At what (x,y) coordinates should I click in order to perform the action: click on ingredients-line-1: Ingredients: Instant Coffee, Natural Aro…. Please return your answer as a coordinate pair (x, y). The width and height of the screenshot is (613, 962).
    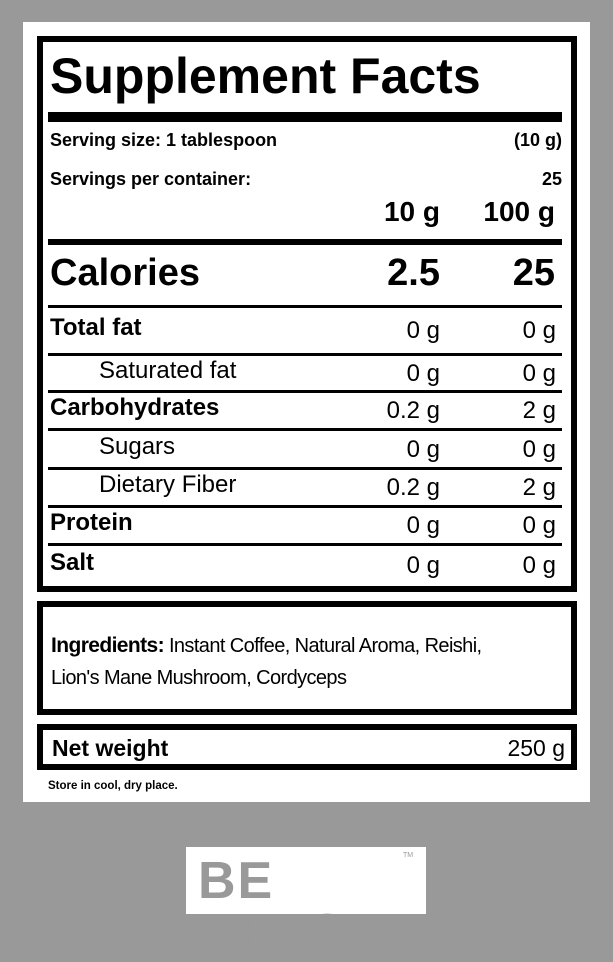
    Looking at the image, I should click on (266, 645).